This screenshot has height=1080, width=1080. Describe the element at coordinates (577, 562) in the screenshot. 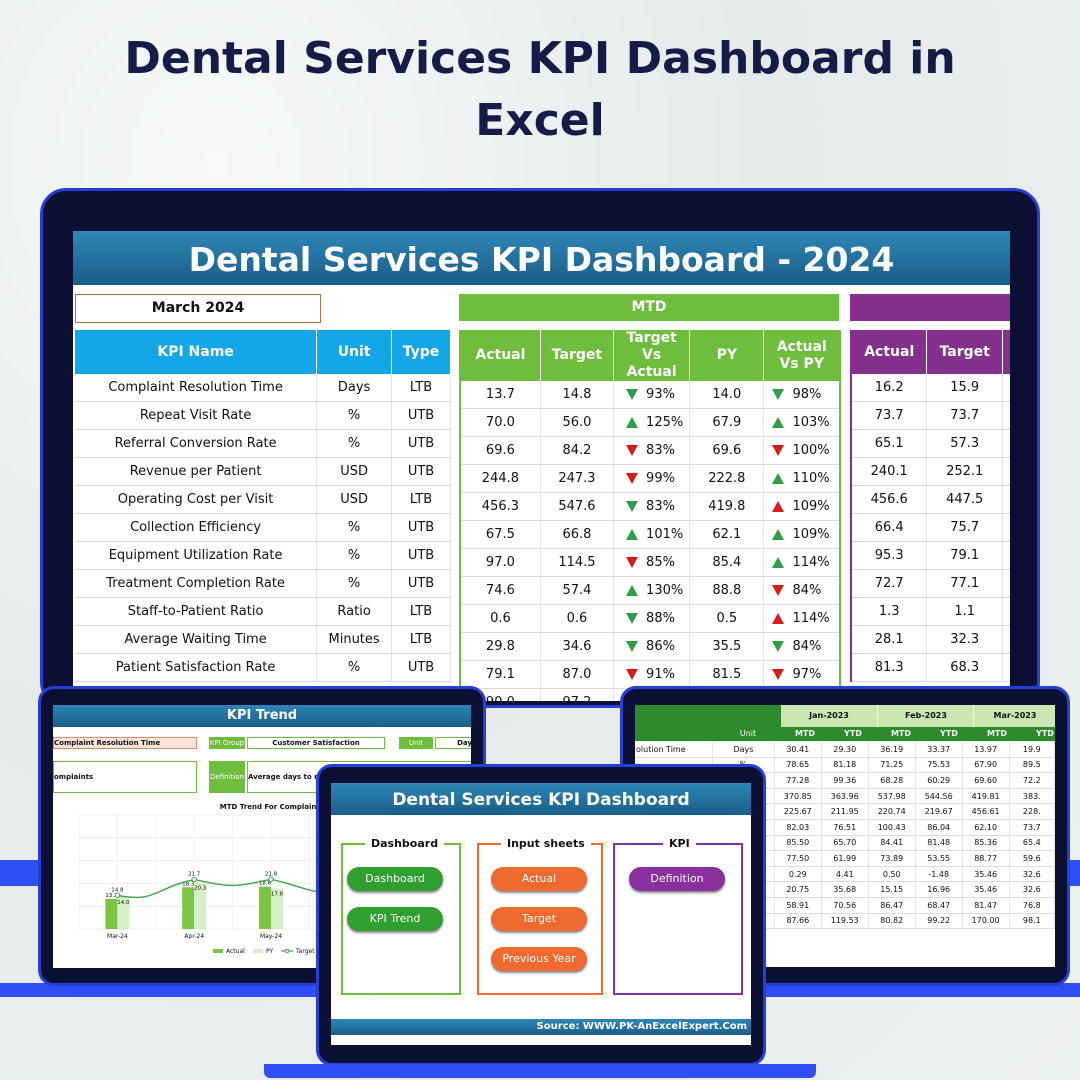

I see `mtd-target: 114.5` at that location.